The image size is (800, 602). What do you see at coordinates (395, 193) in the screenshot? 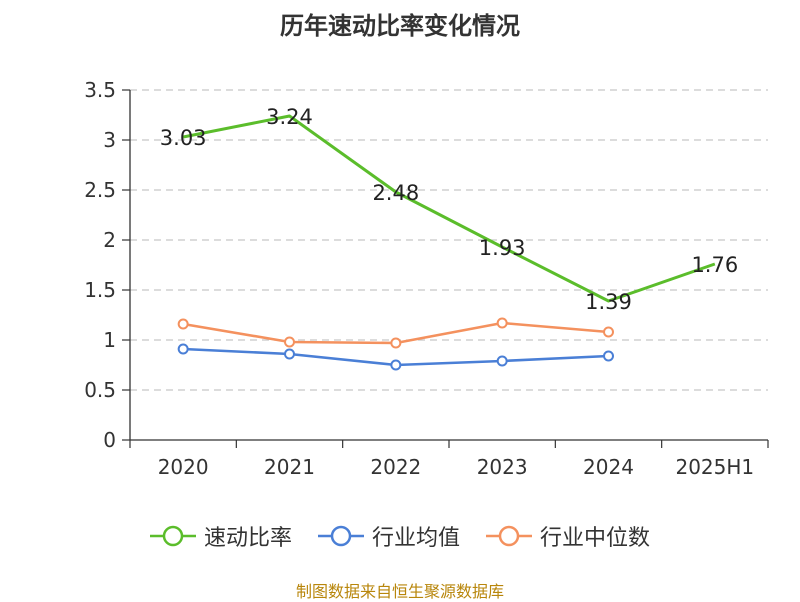
I see `data-label: 2.48` at bounding box center [395, 193].